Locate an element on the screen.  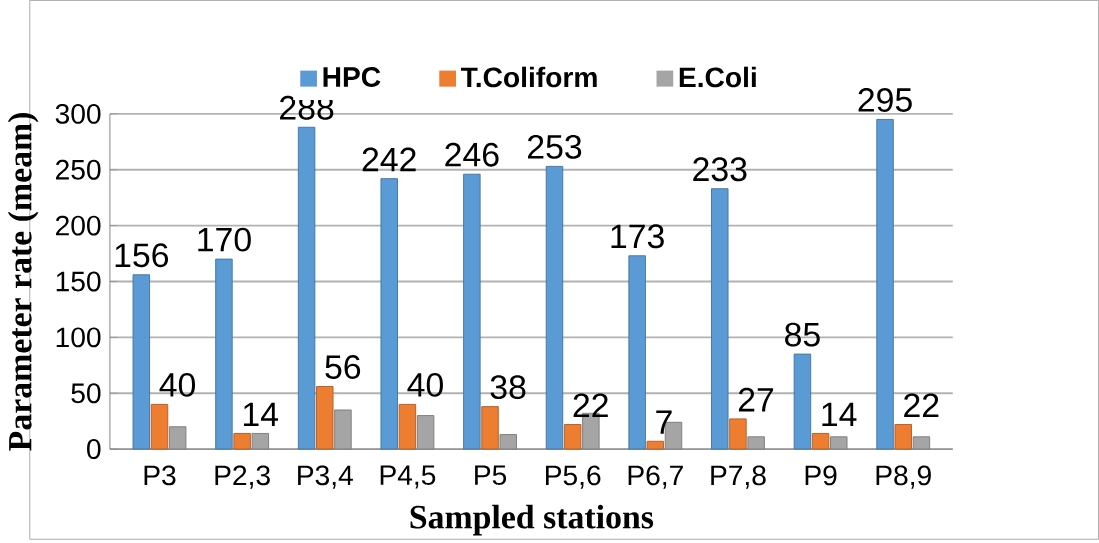
y-tick-label: 250 is located at coordinates (78, 169).